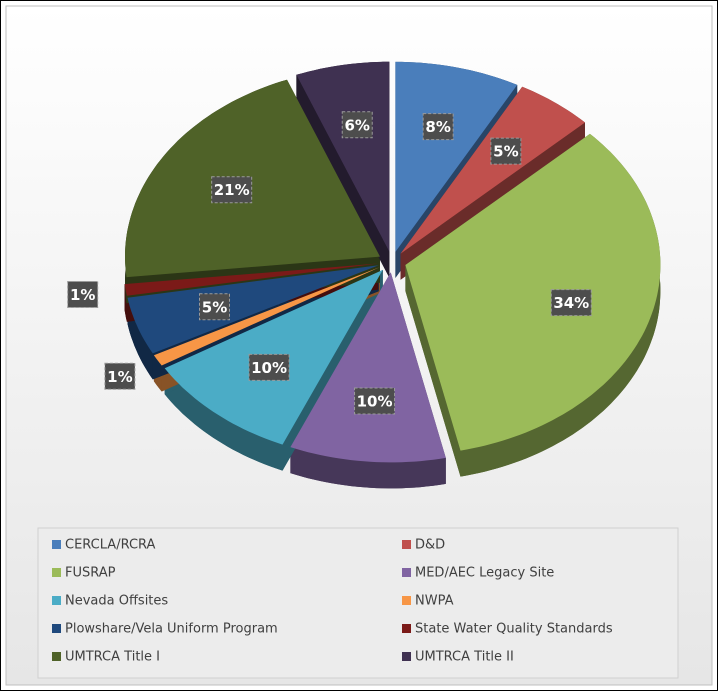  I want to click on legend-label: MED/AEC Legacy Site, so click(484, 573).